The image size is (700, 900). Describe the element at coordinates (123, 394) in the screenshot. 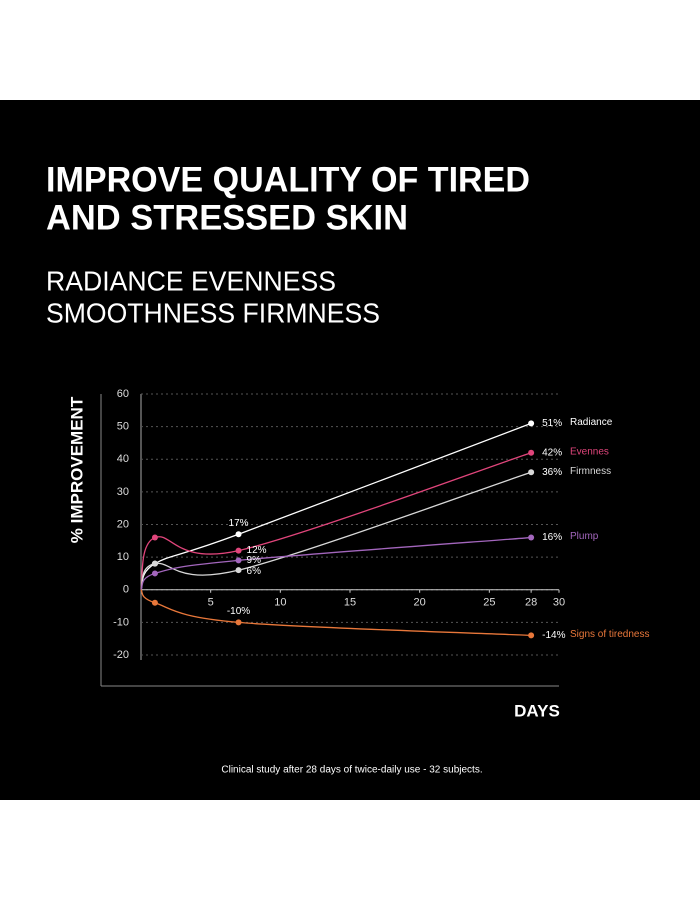

I see `y-tick-label: 60` at that location.